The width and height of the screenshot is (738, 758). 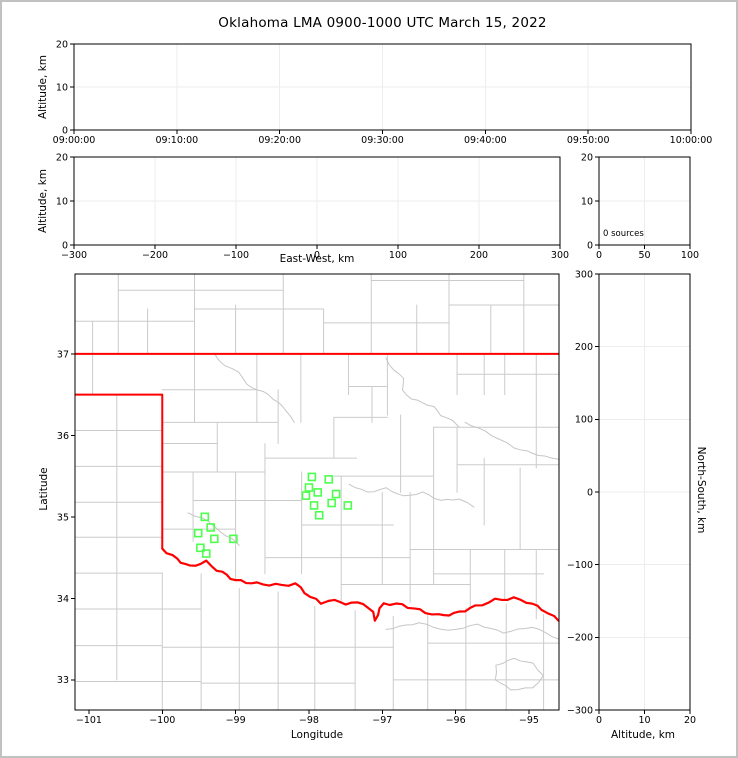 I want to click on x-tick-label: 09:10:00, so click(x=176, y=140).